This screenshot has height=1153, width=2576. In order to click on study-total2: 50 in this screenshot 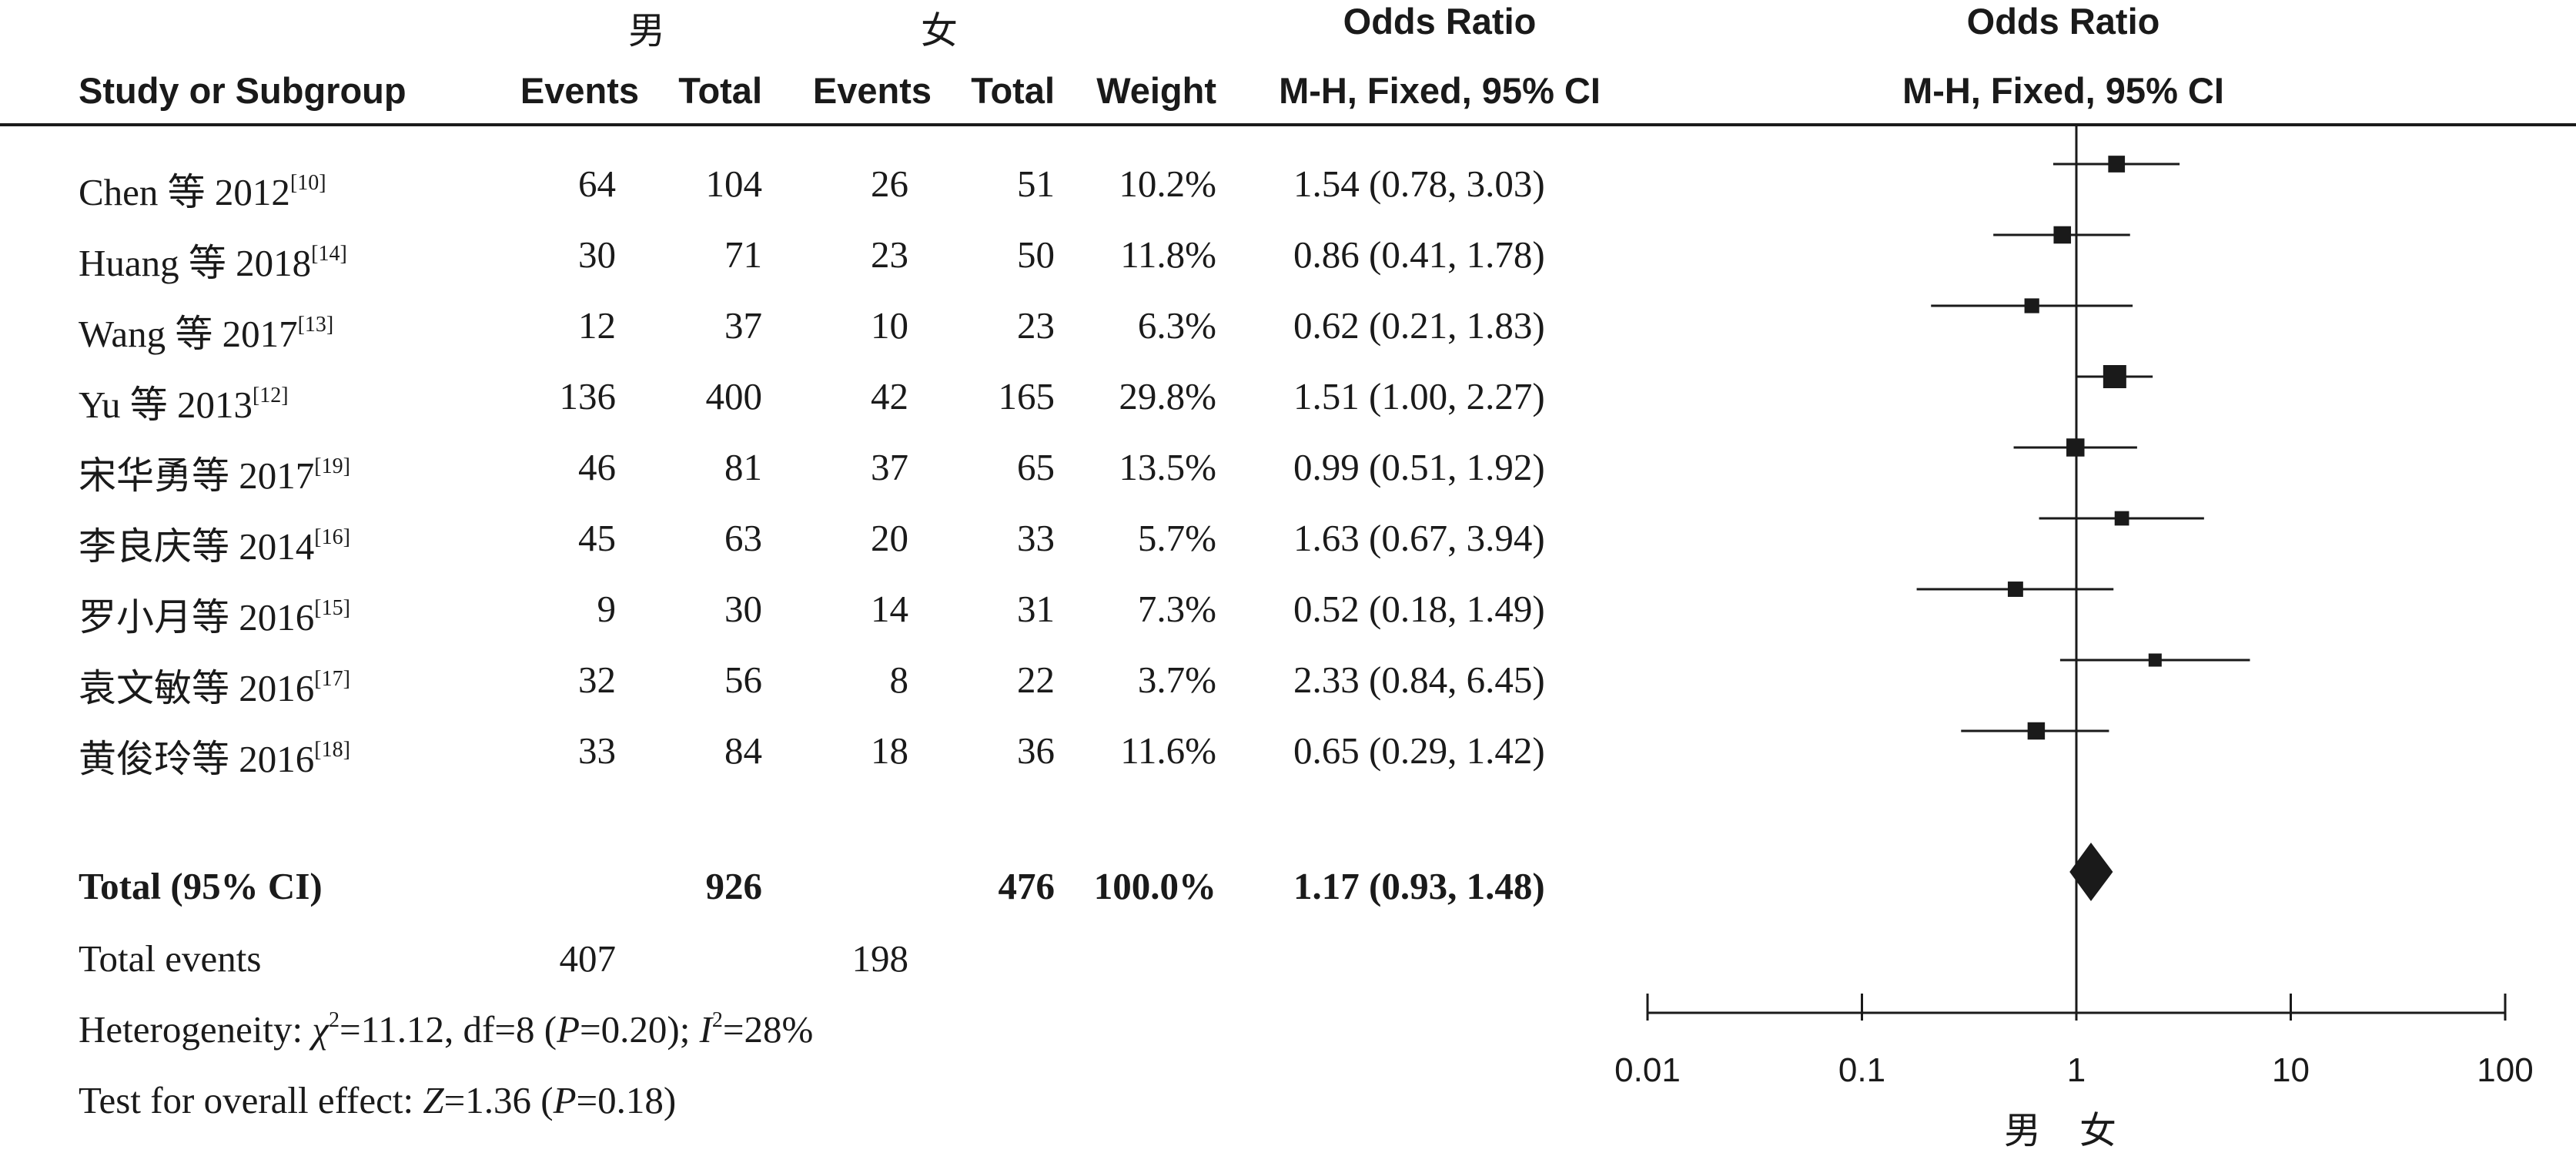, I will do `click(1036, 255)`.